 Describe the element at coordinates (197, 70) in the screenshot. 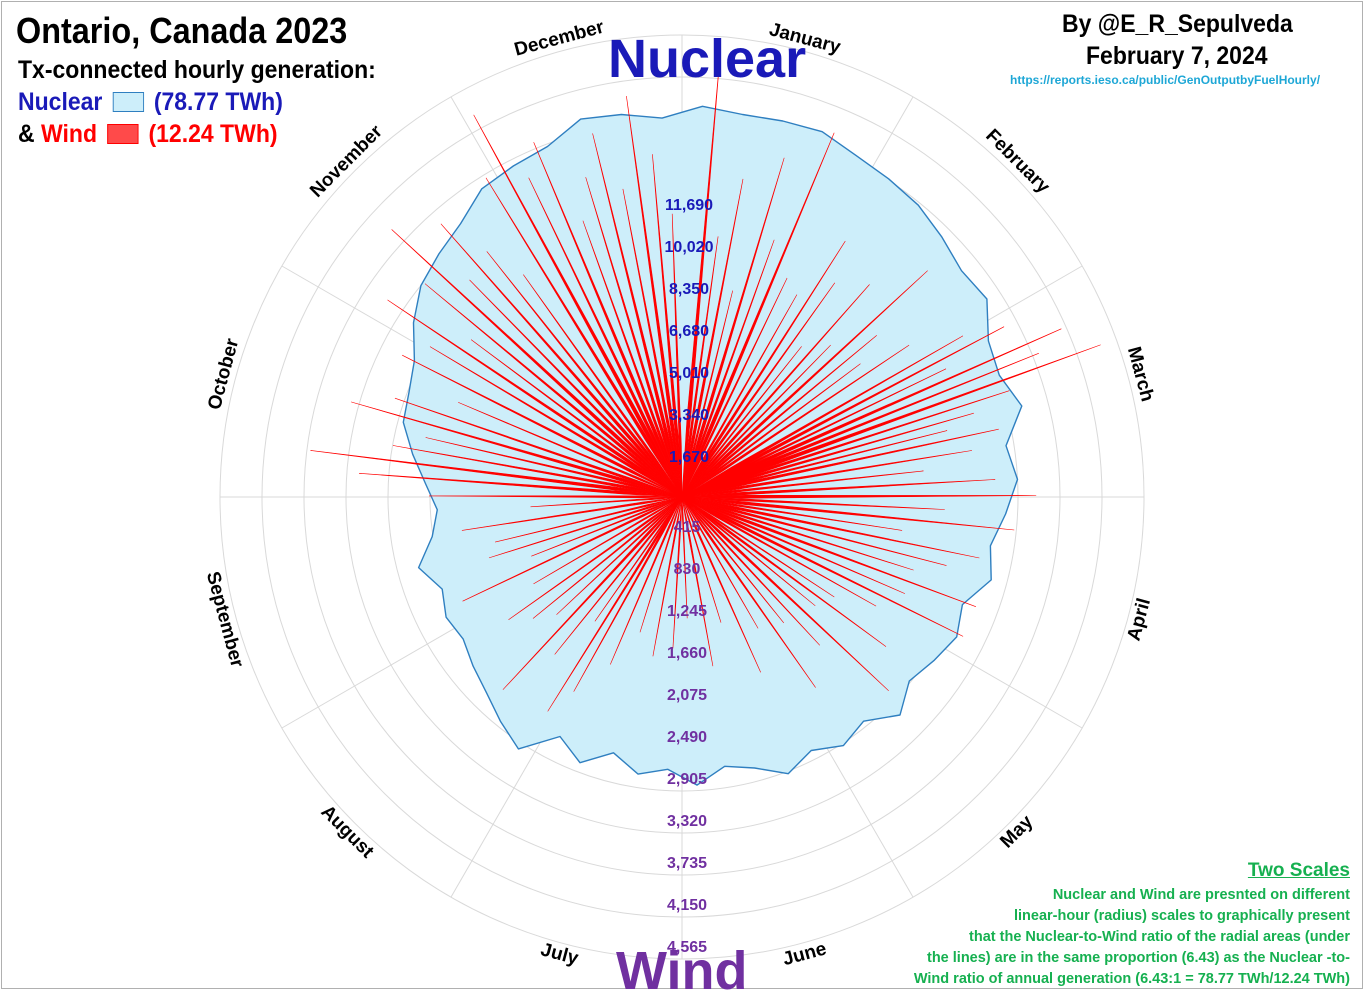

I see `chart-subtitle: Tx-connected hourly generation:` at that location.